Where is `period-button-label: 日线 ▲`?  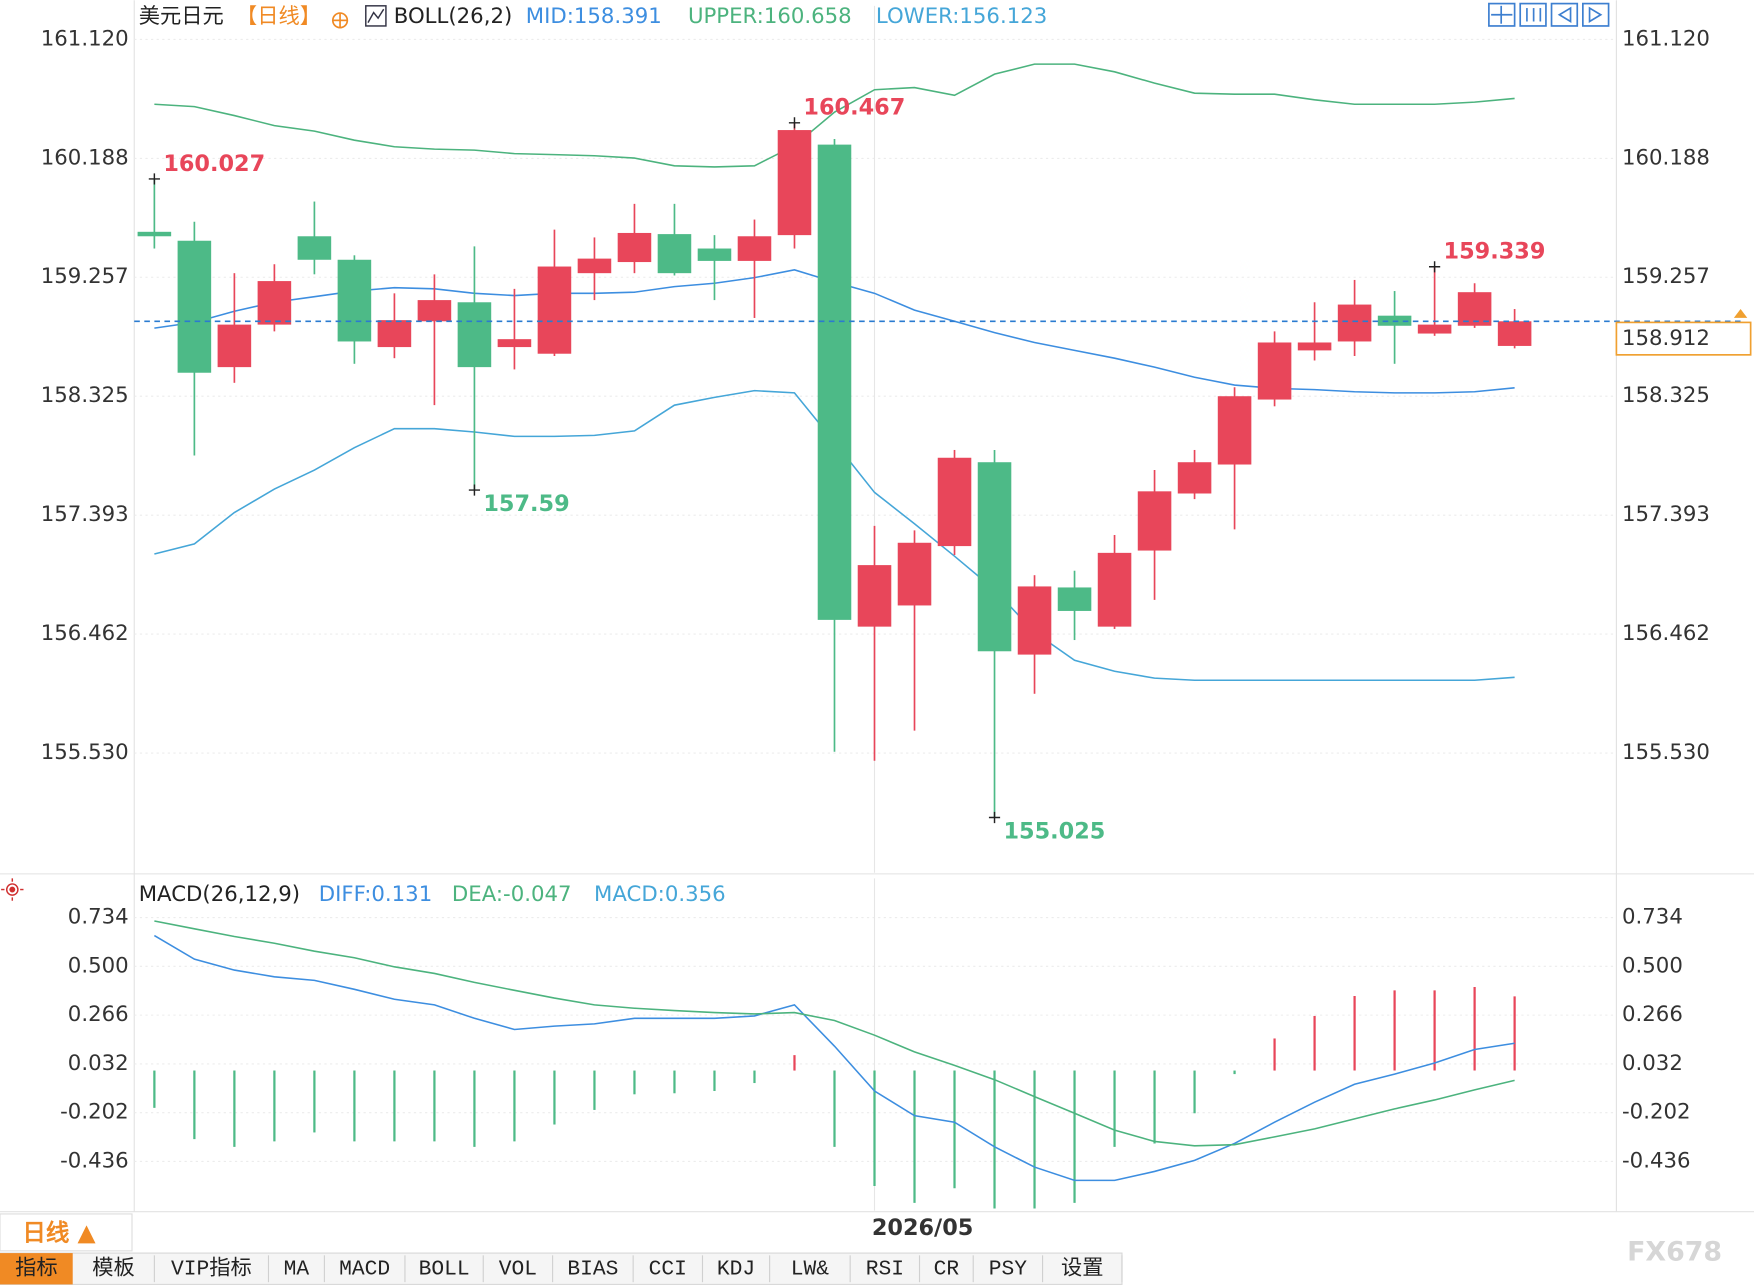 period-button-label: 日线 ▲ is located at coordinates (58, 1233).